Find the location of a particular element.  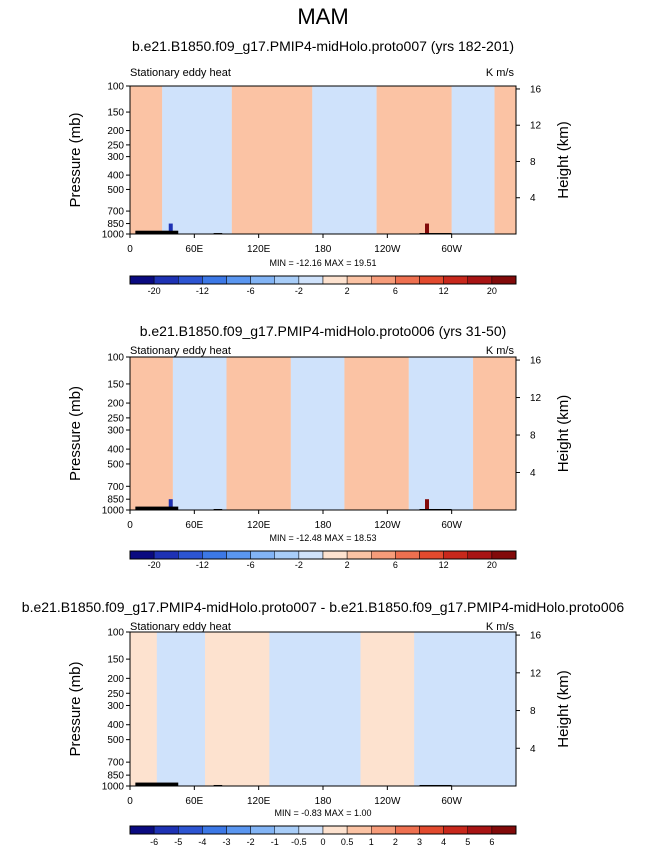

min-max-stats: MIN = -12.48 MAX = 18.53 is located at coordinates (322, 538).